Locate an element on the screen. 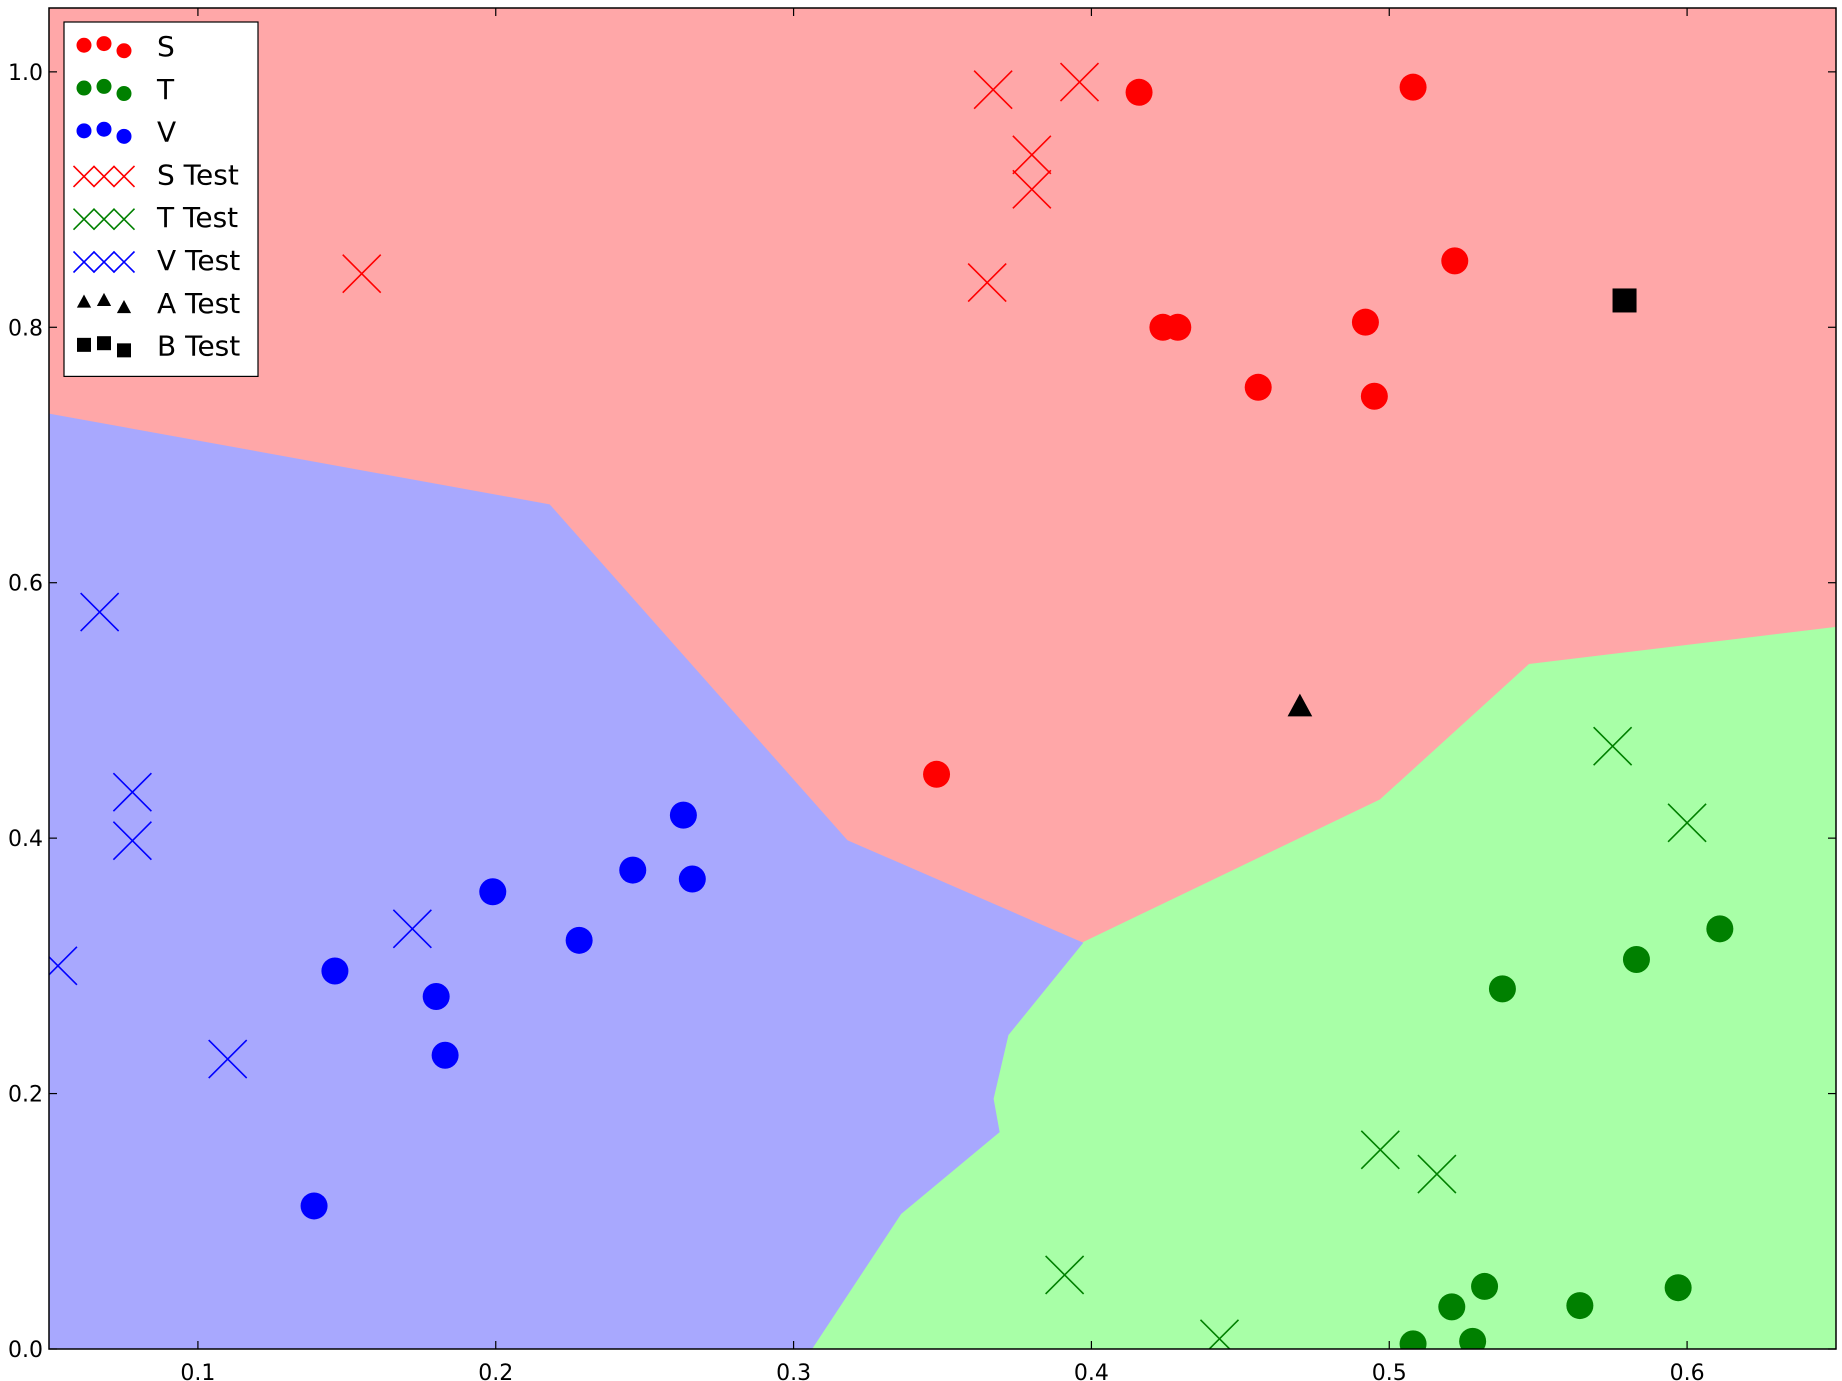 The image size is (1842, 1381). legend-label-s: S is located at coordinates (166, 46).